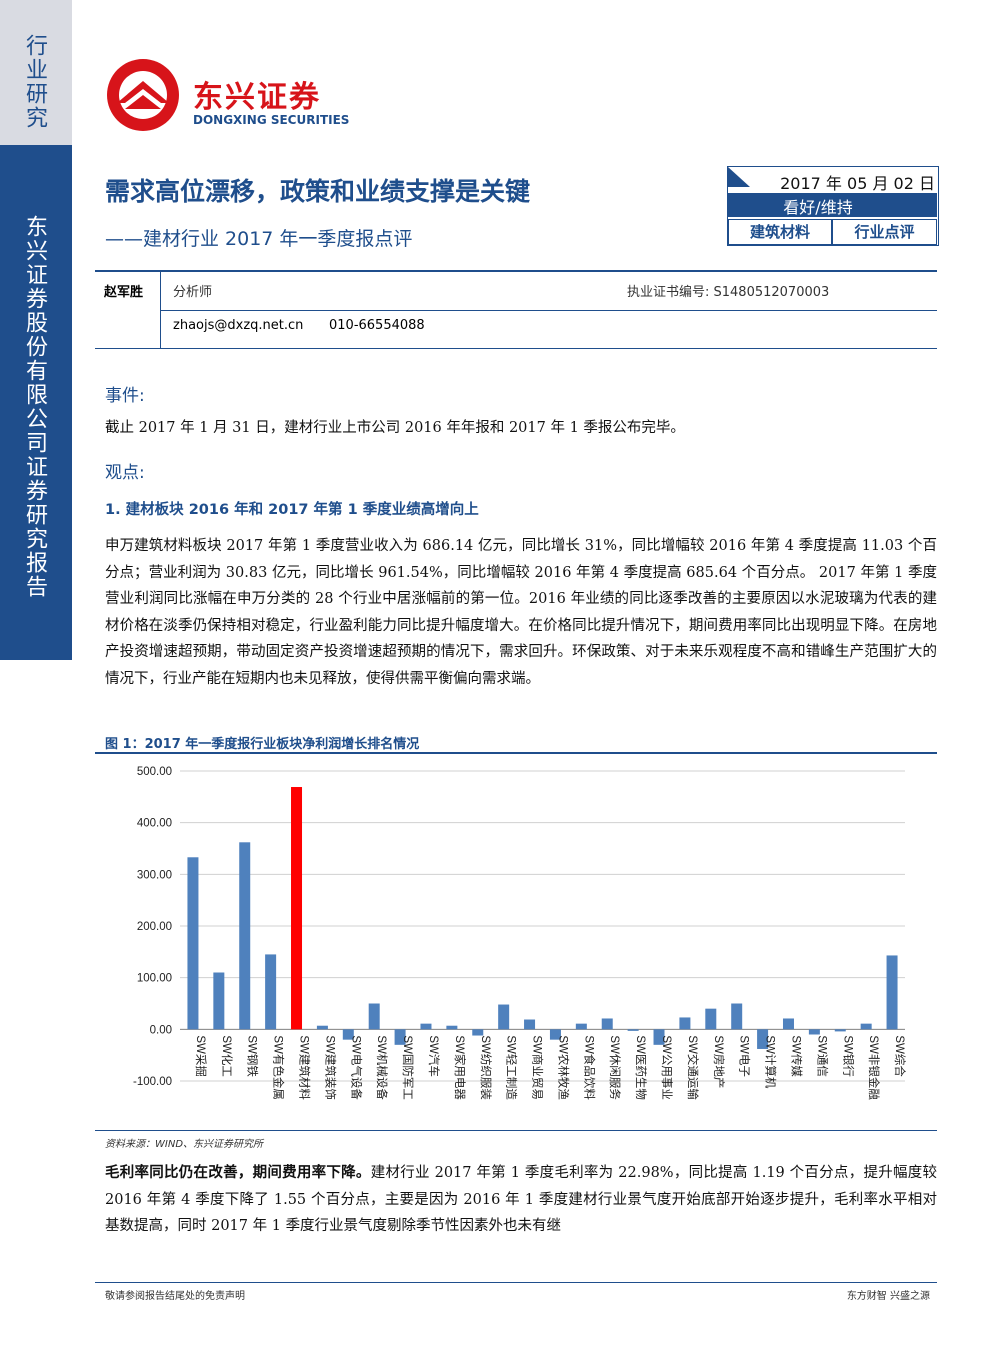 The width and height of the screenshot is (993, 1346). Describe the element at coordinates (154, 772) in the screenshot. I see `y-tick-label: 500.00` at that location.